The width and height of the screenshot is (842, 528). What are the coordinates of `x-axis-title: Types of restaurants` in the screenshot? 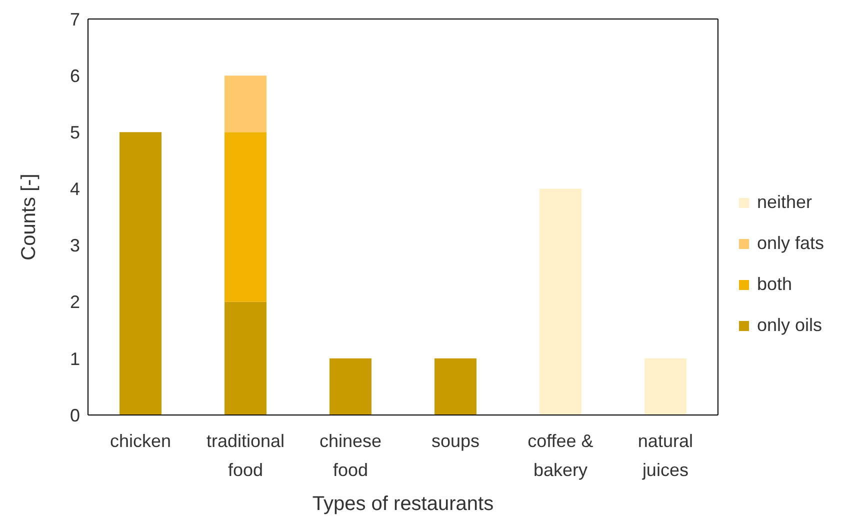 It's located at (403, 504).